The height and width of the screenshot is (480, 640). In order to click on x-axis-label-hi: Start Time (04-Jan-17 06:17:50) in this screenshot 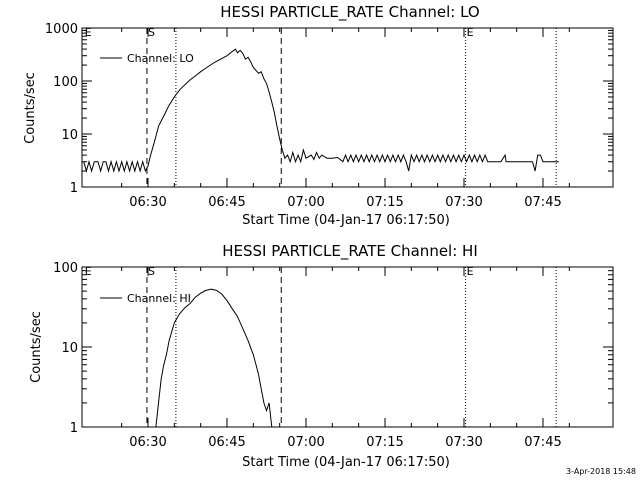, I will do `click(346, 462)`.